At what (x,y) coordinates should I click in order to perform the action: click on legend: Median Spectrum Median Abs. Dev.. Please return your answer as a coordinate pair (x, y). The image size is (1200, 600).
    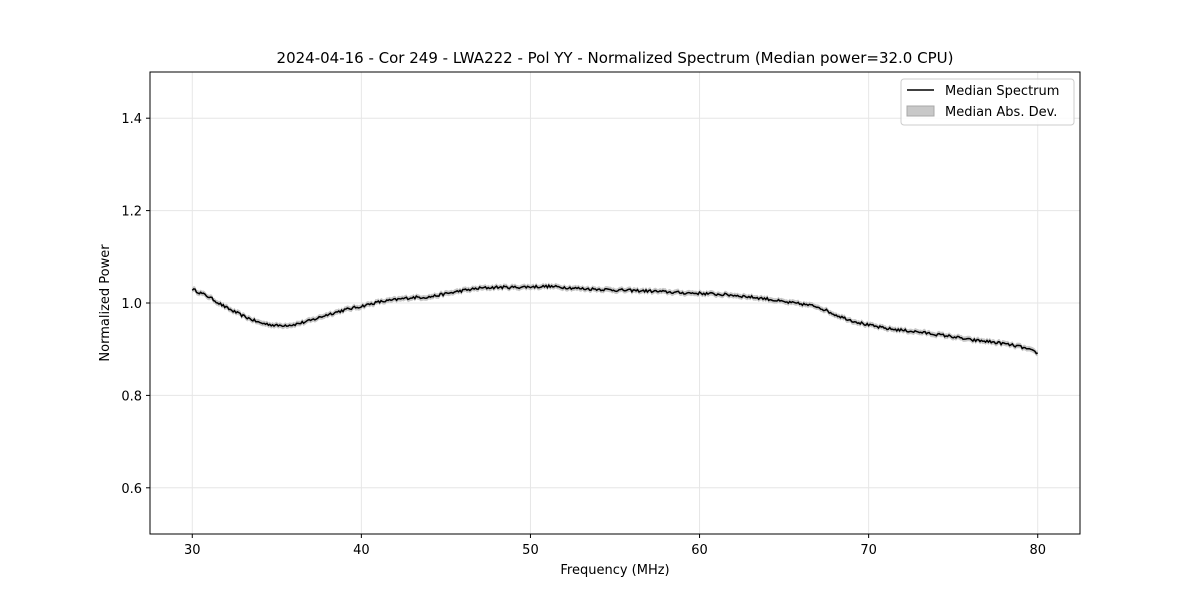
    Looking at the image, I should click on (987, 102).